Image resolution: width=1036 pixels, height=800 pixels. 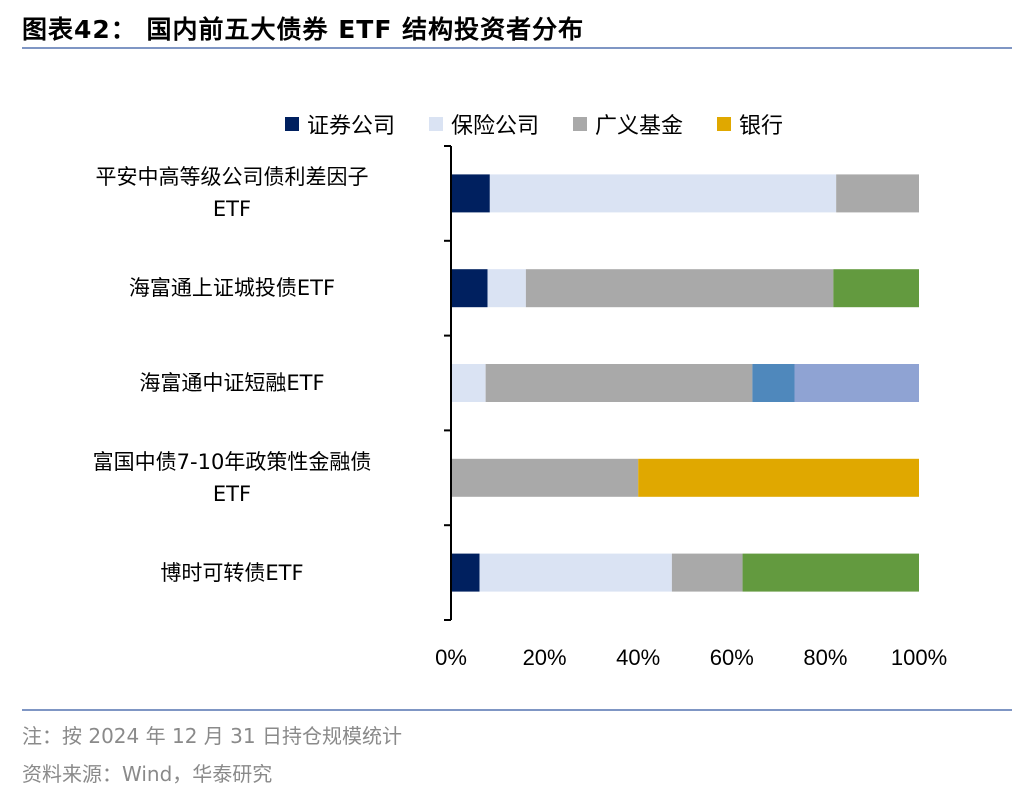 What do you see at coordinates (147, 774) in the screenshot?
I see `source-note: 资料来源：Wind，华泰研究` at bounding box center [147, 774].